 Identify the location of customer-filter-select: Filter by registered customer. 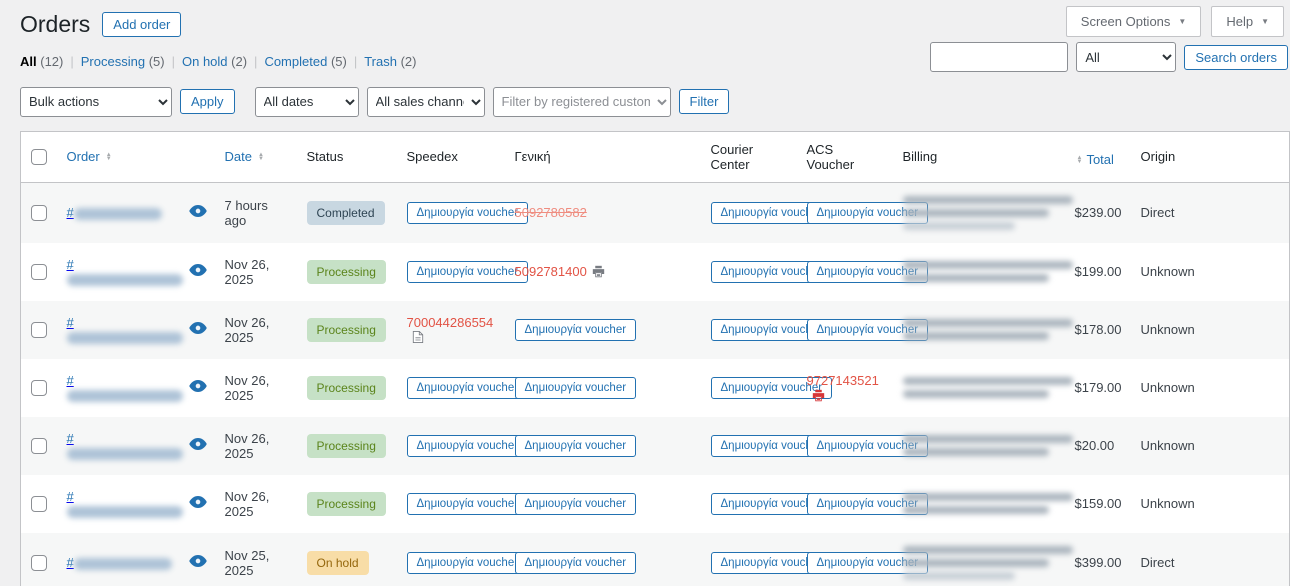
(581, 101).